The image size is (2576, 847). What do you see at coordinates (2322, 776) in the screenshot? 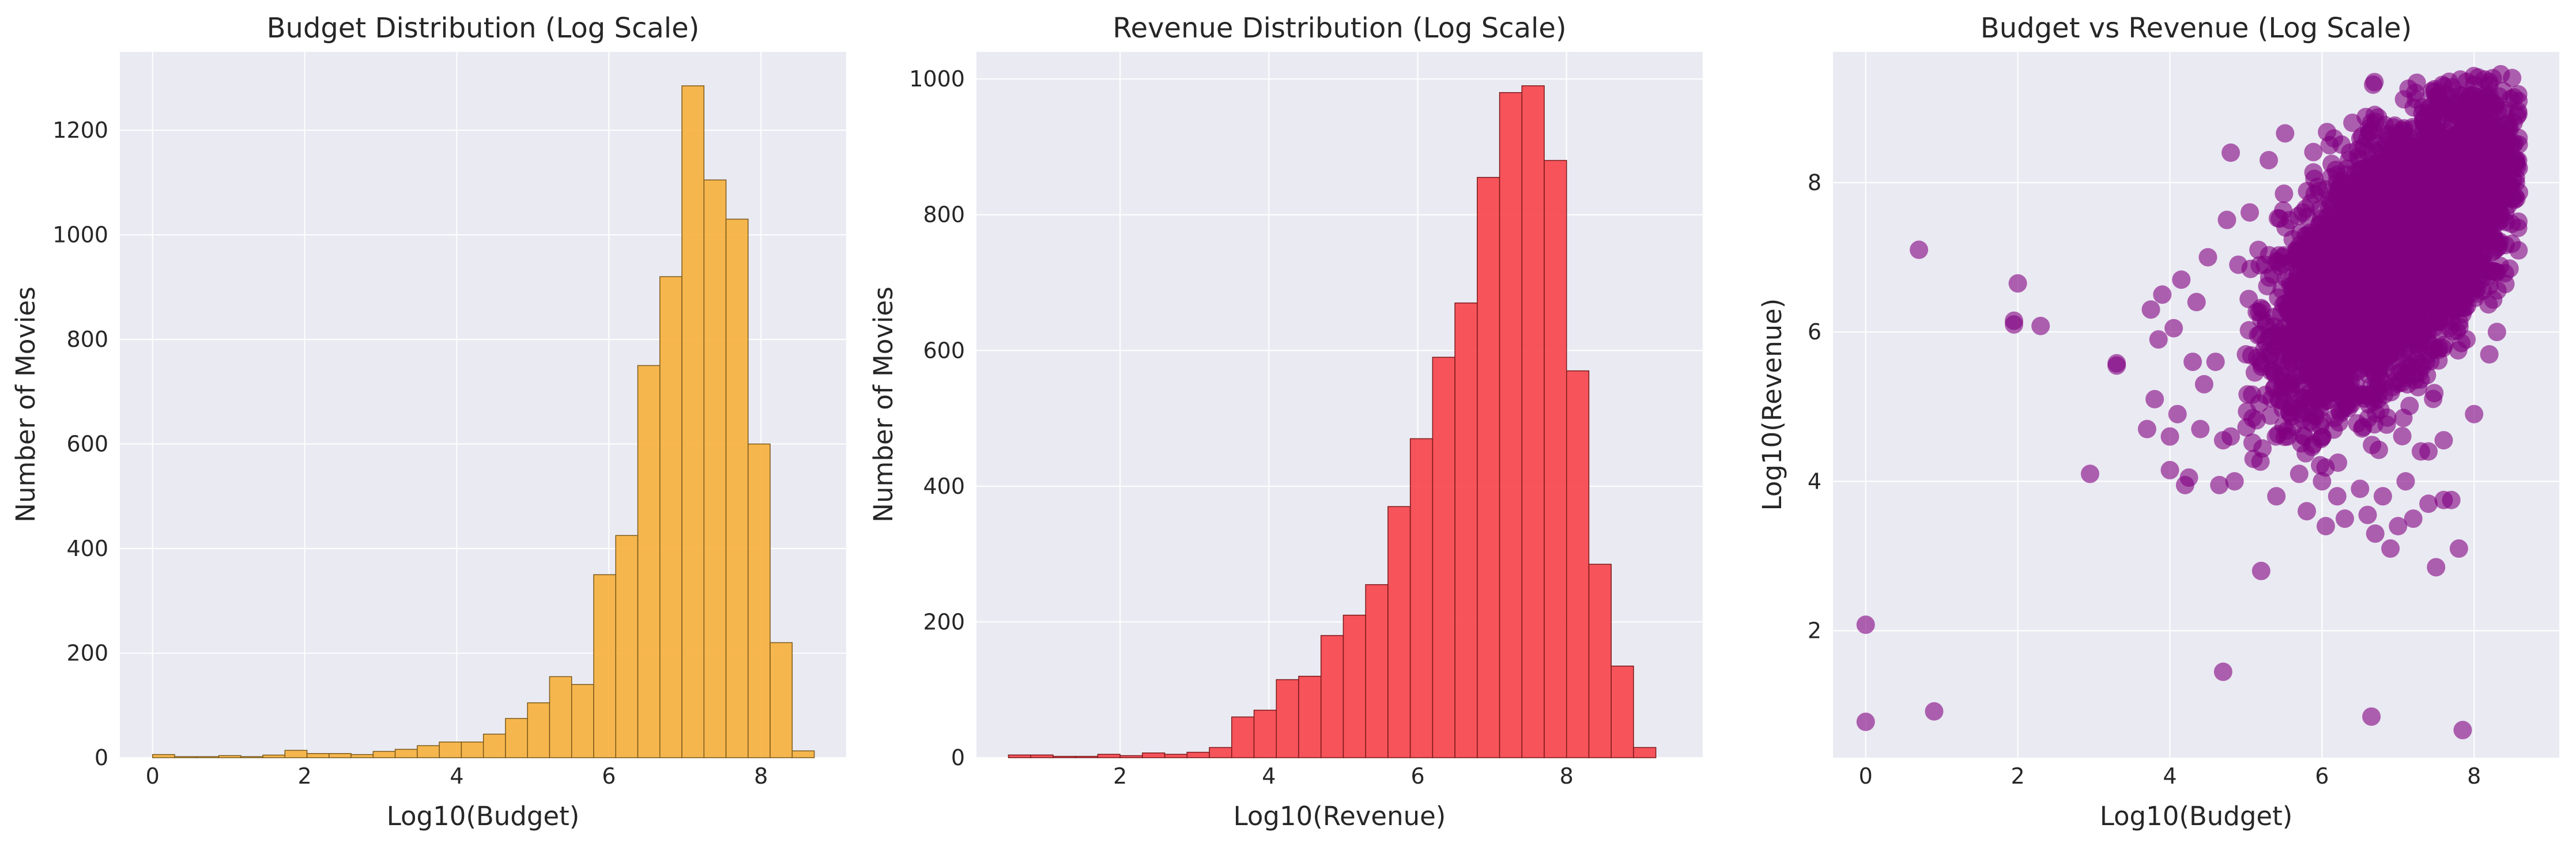
I see `x-tick-label: 6` at bounding box center [2322, 776].